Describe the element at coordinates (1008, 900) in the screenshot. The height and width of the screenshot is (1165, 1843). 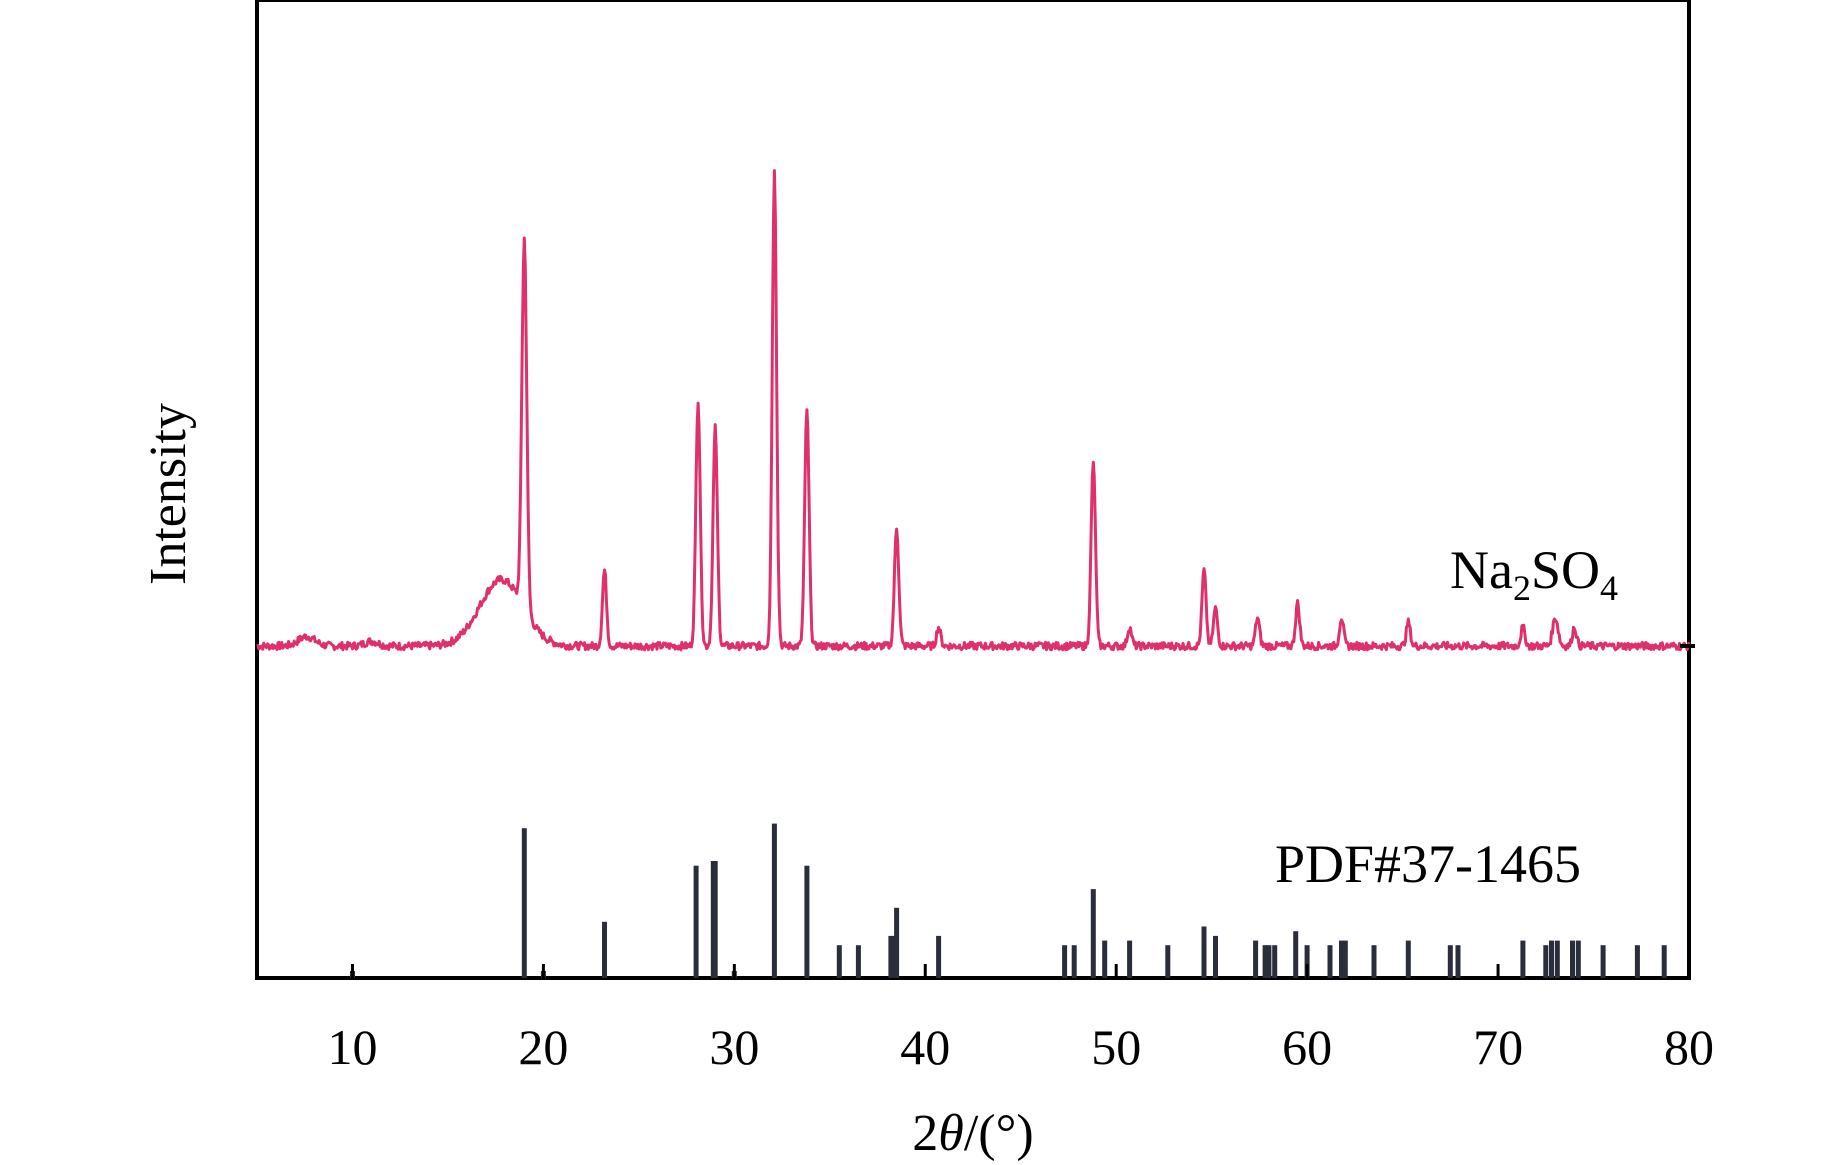
I see `reference-pattern` at that location.